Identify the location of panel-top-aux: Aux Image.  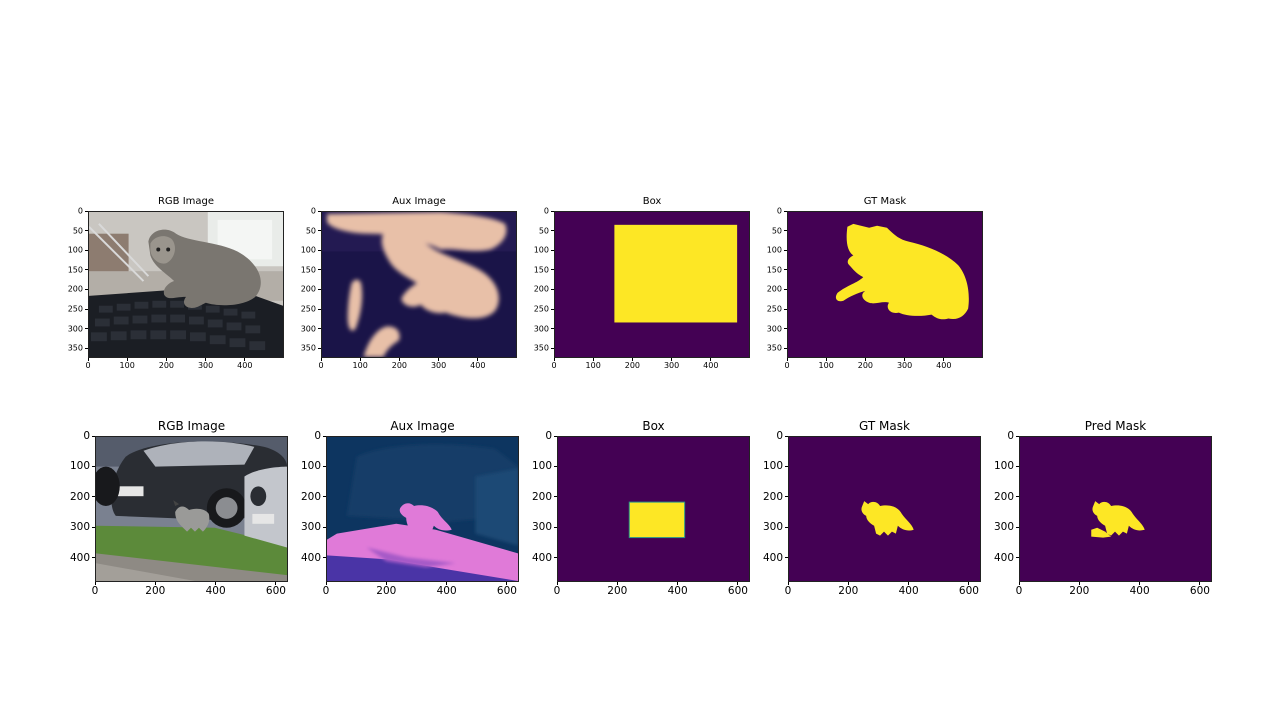
(419, 277).